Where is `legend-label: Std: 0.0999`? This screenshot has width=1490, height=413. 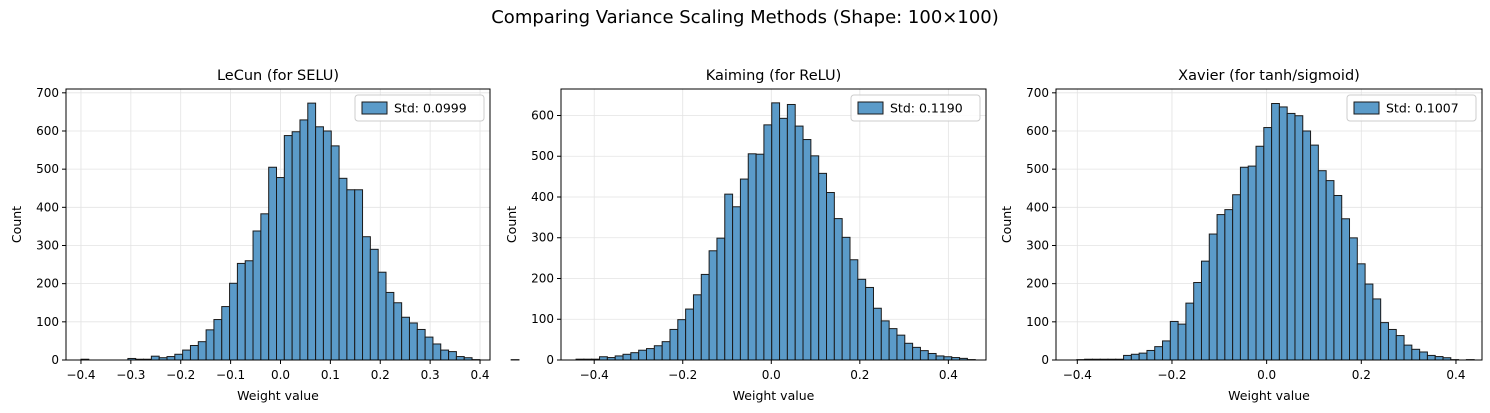 legend-label: Std: 0.0999 is located at coordinates (430, 108).